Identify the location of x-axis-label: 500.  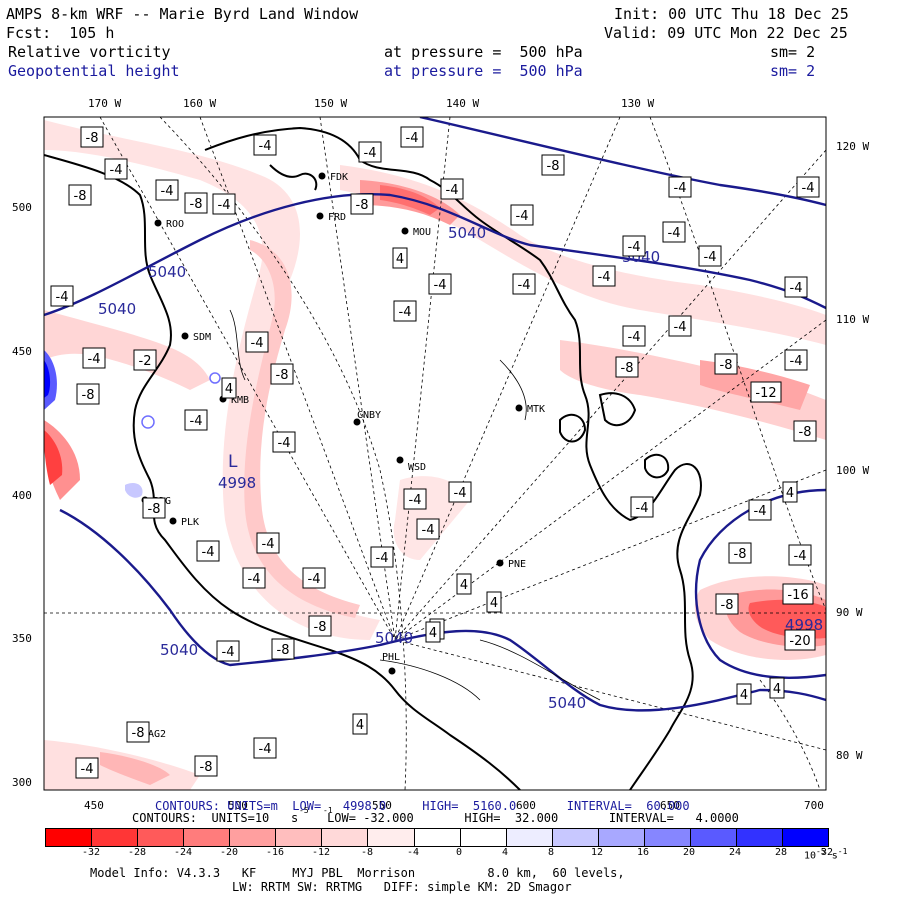
(238, 805).